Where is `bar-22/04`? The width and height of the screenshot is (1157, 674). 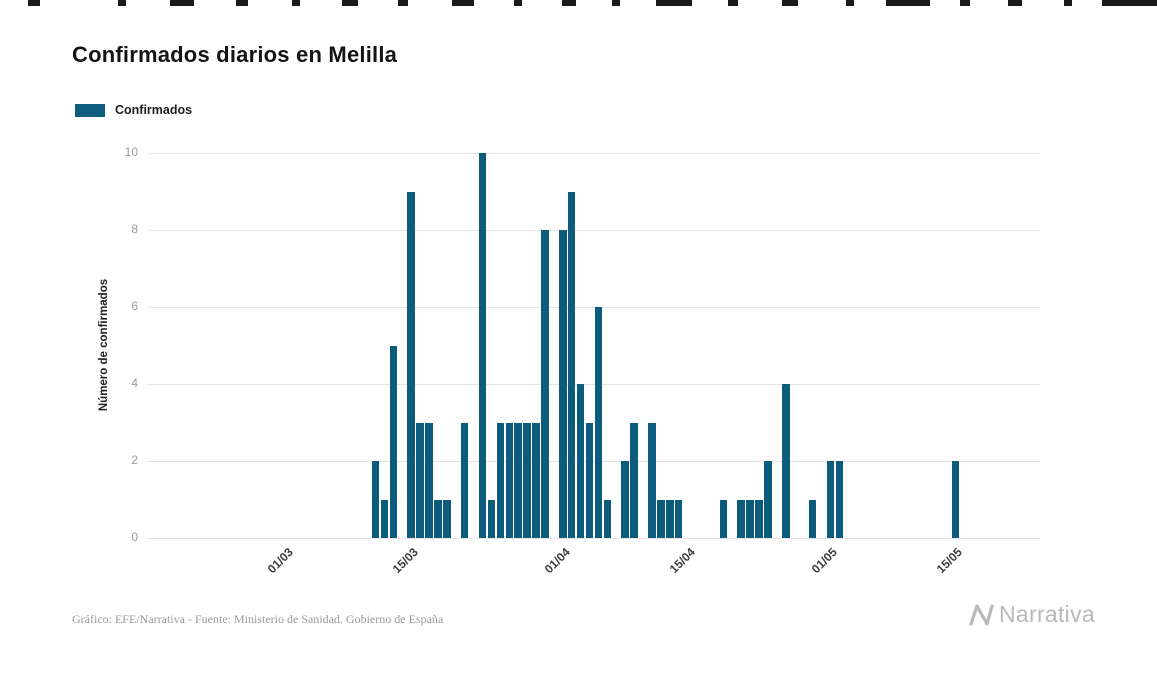
bar-22/04 is located at coordinates (750, 518).